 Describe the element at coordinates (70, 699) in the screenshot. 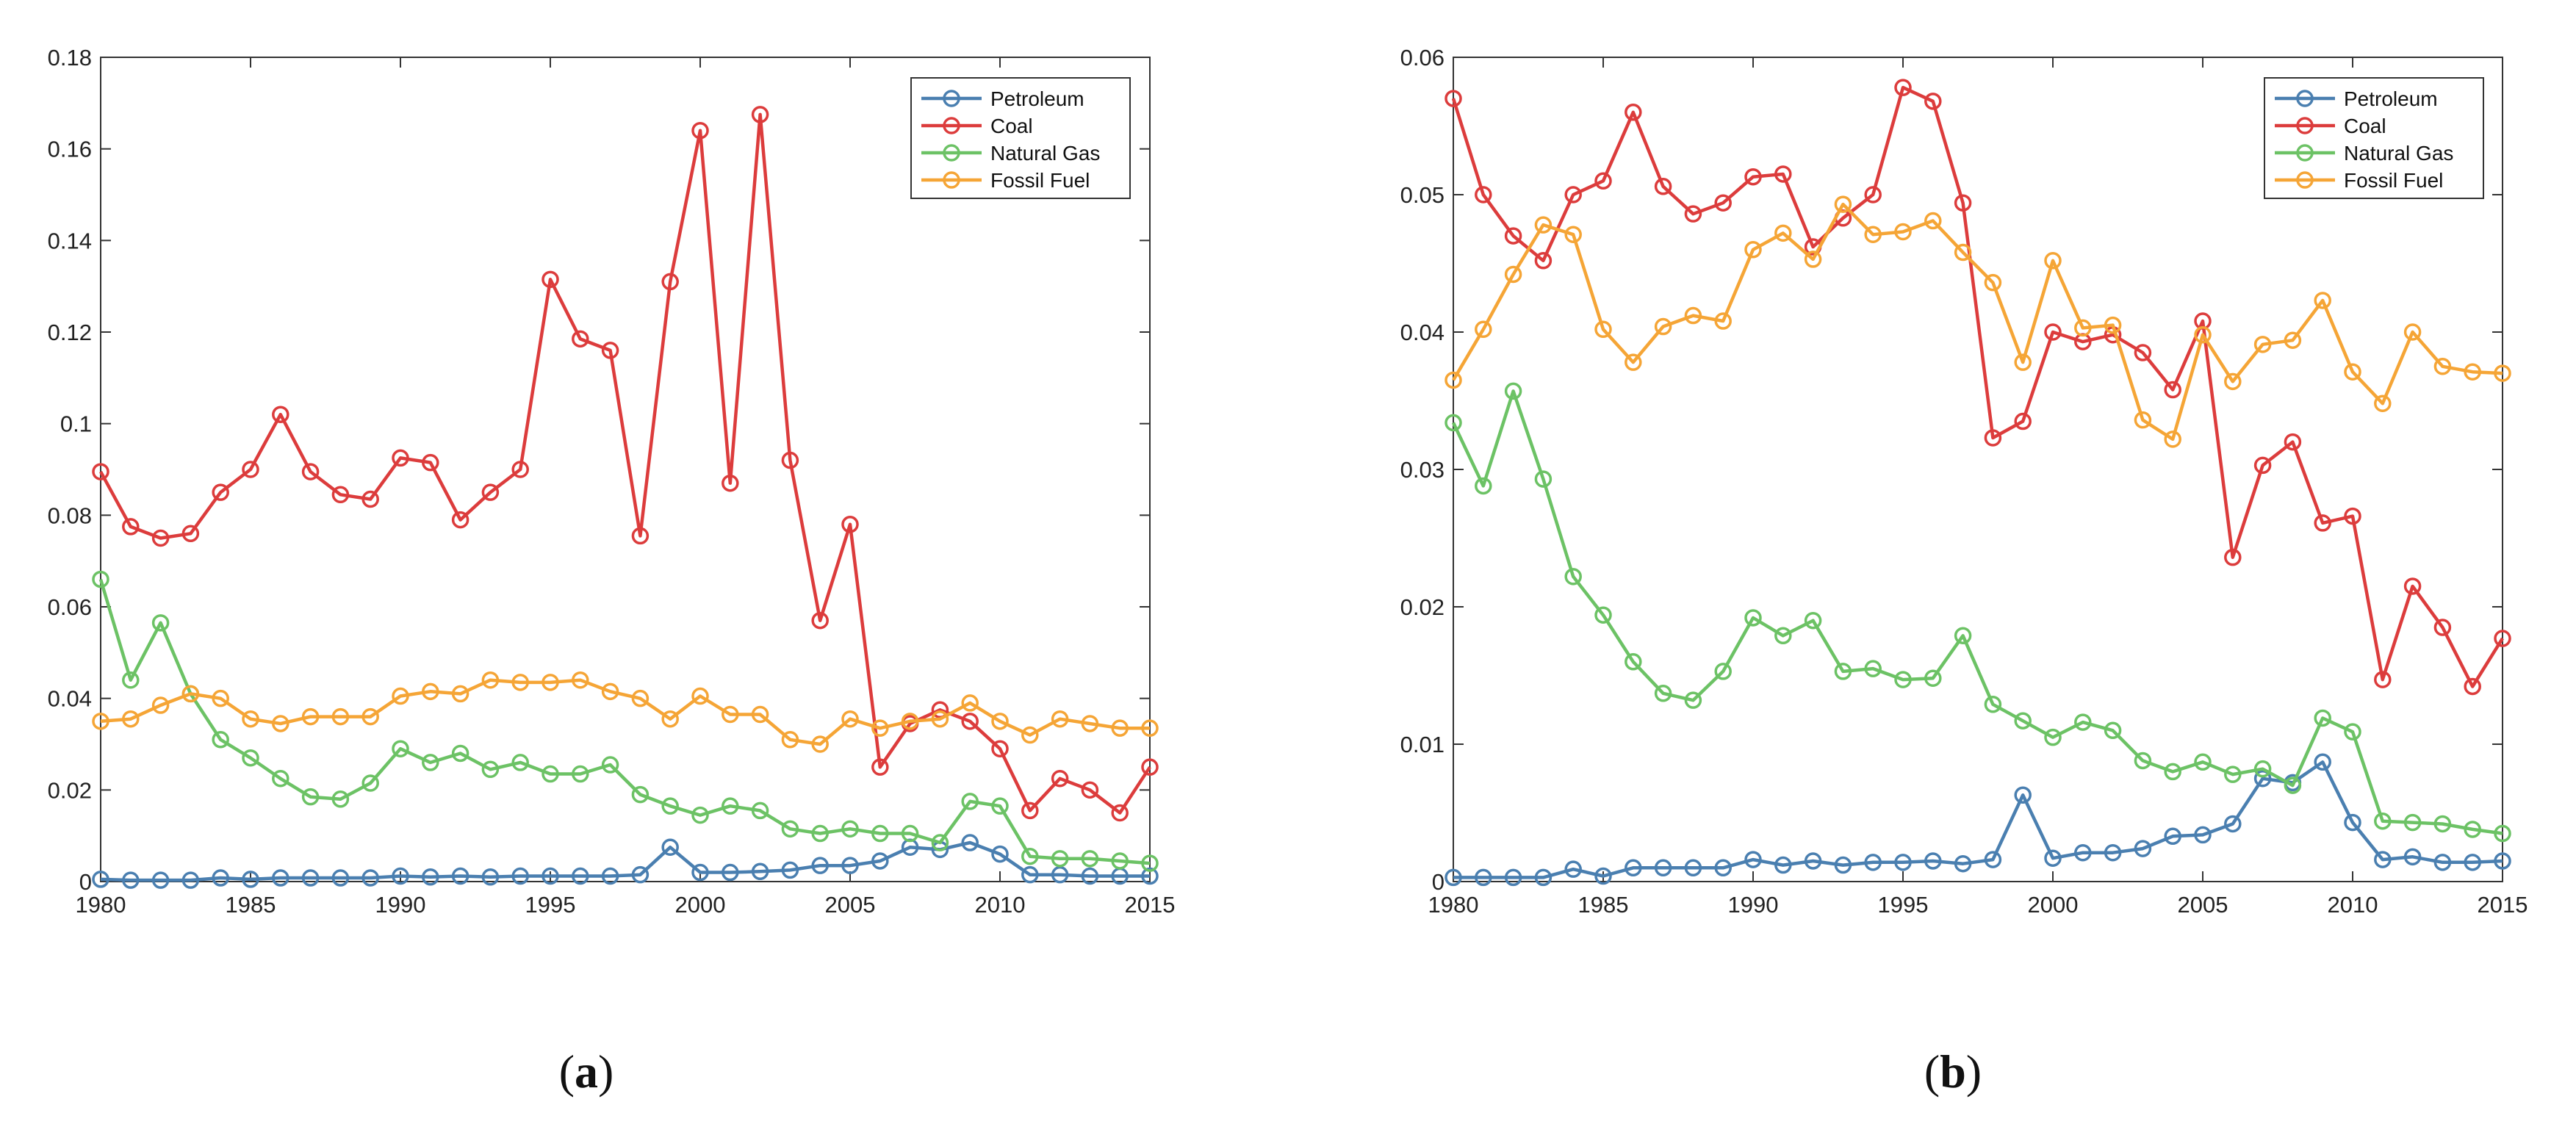

I see `y-tick-label: 0.04` at that location.